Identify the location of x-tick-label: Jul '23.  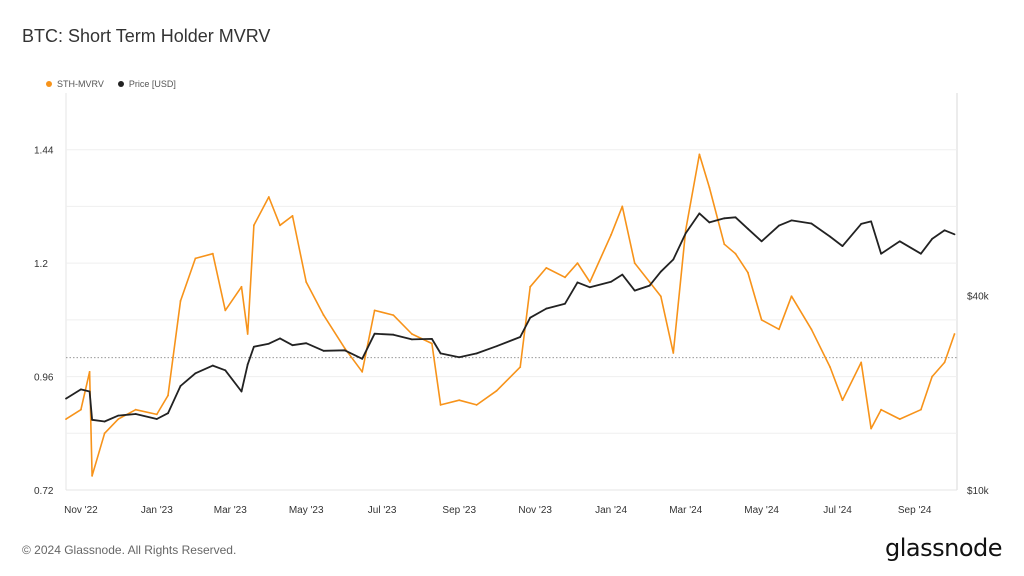
(382, 510).